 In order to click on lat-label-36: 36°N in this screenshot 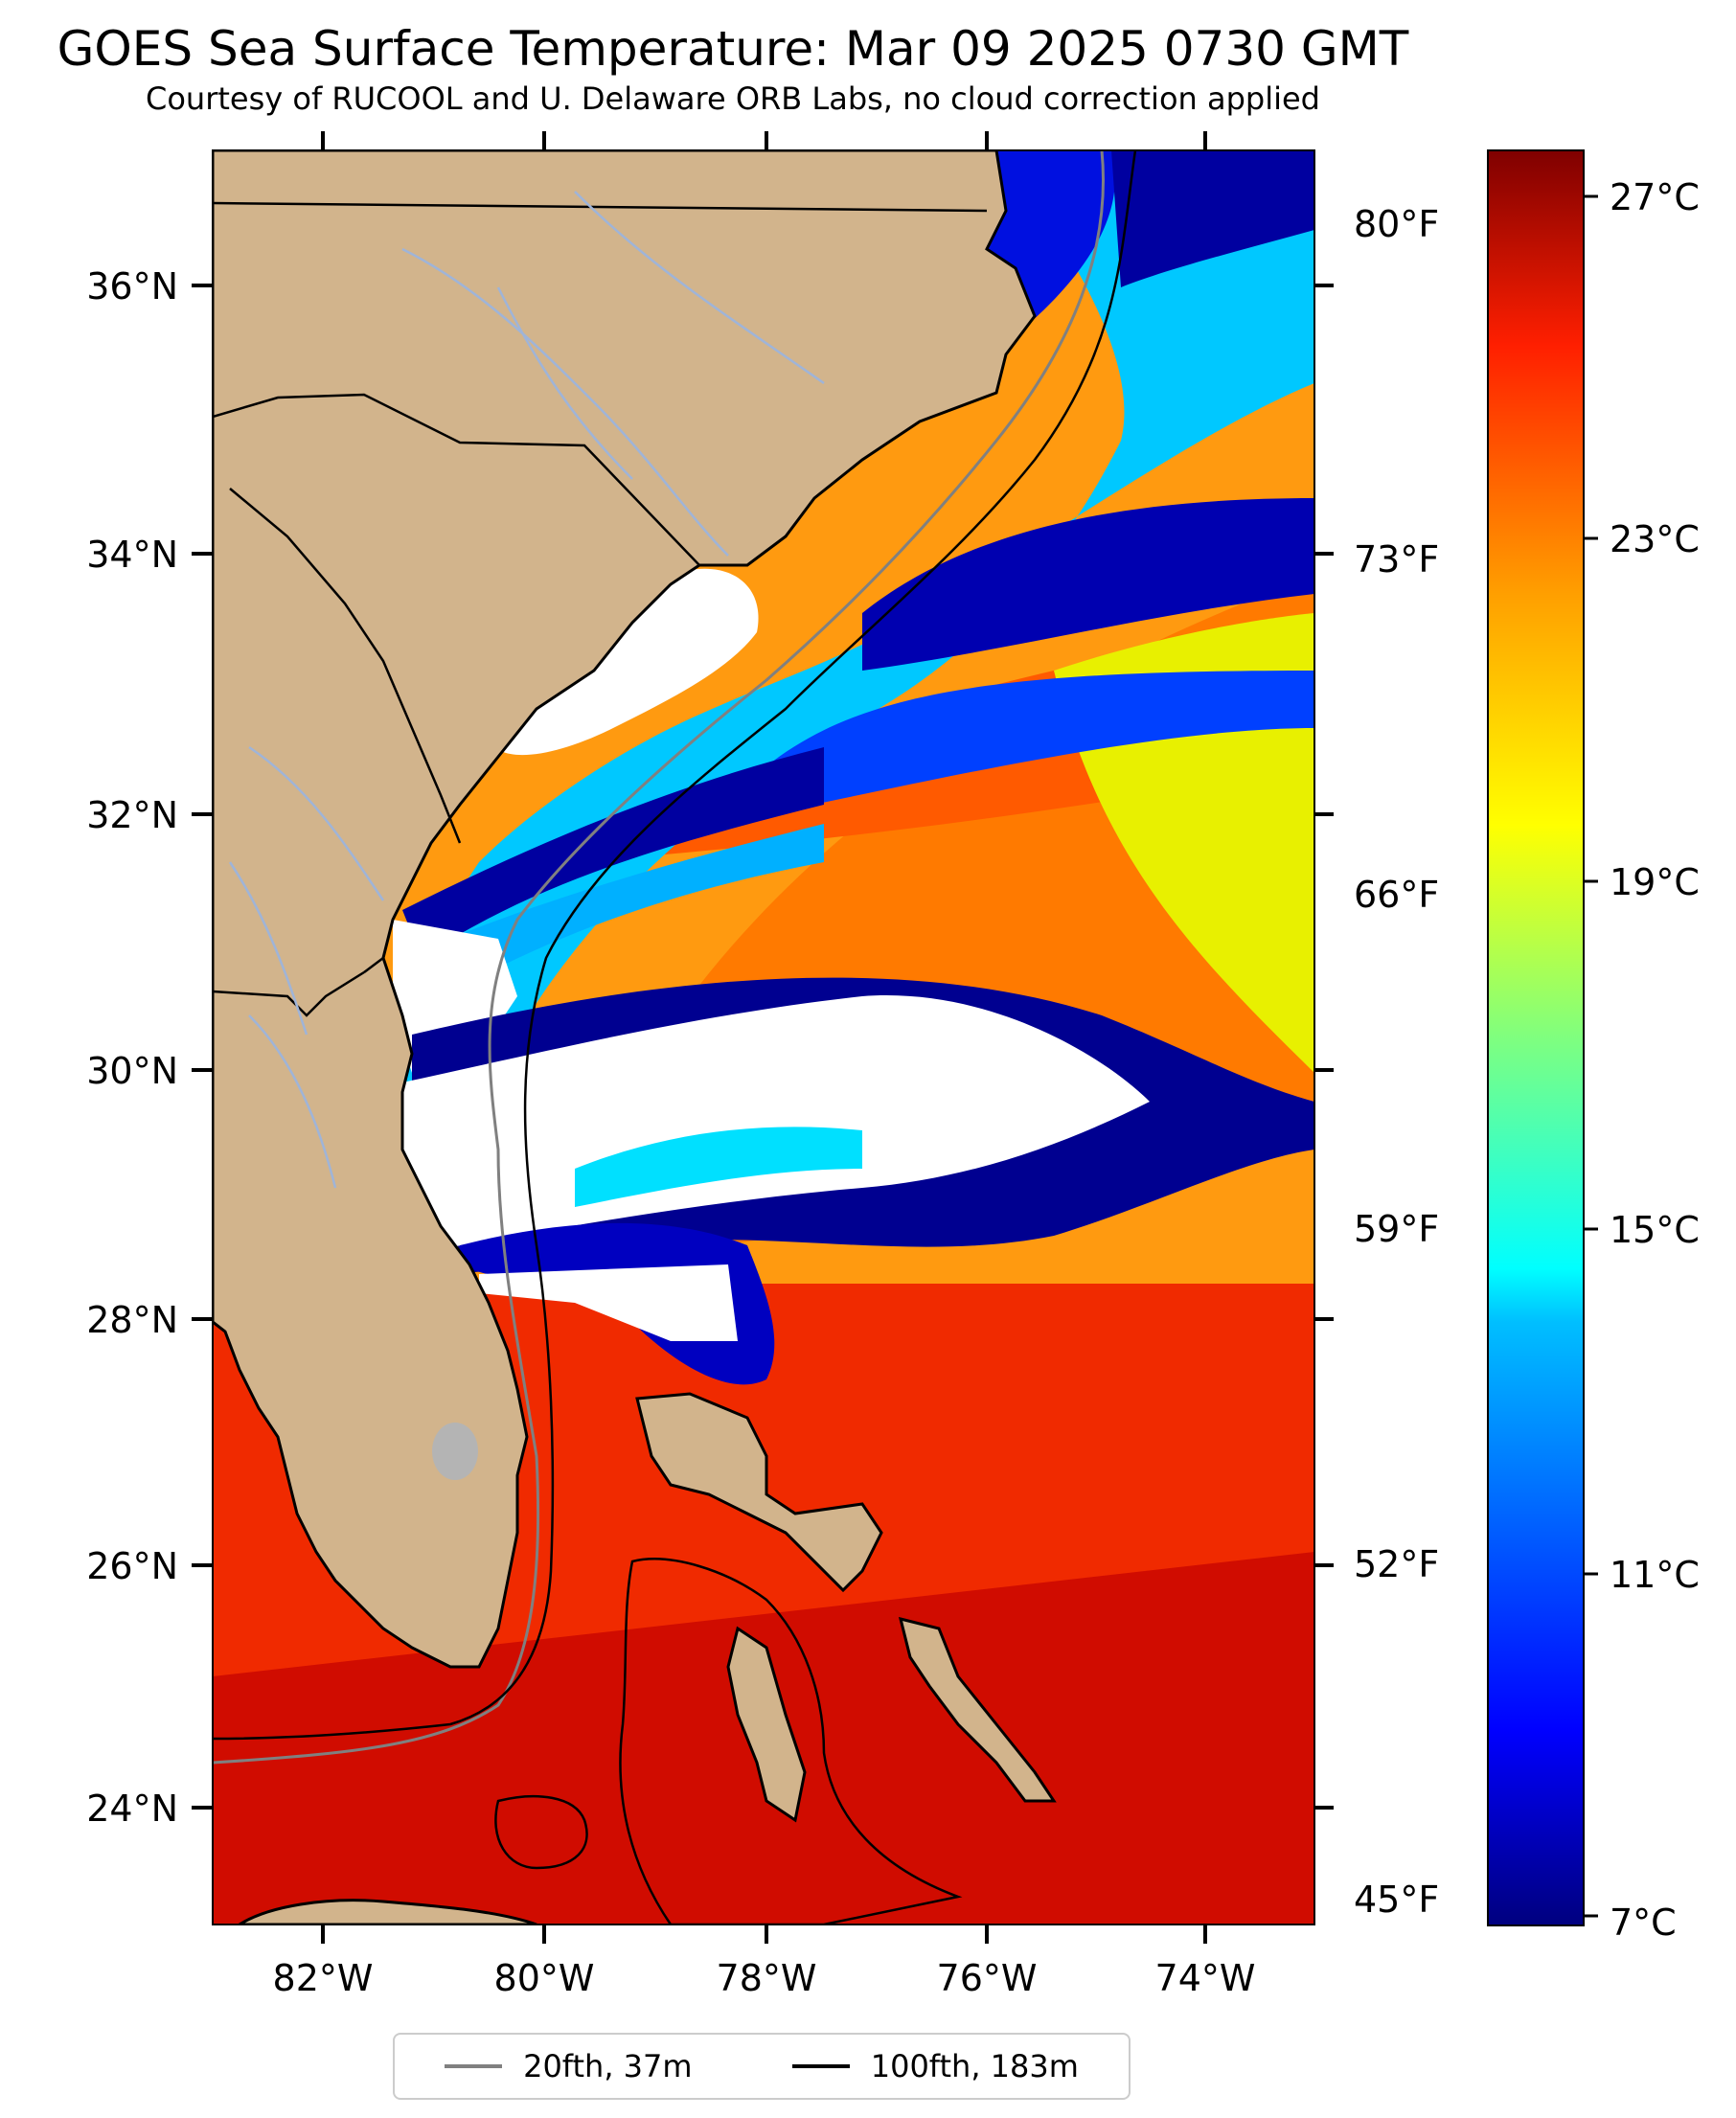, I will do `click(132, 286)`.